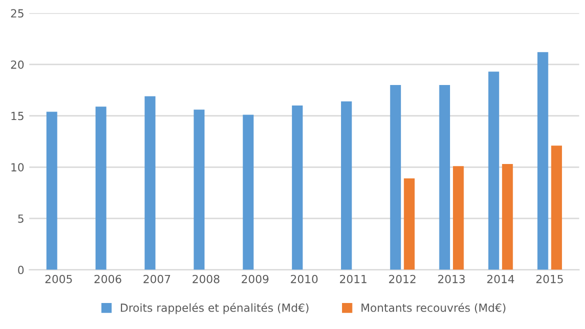 This screenshot has height=329, width=585. I want to click on x-tick-label: 2014, so click(500, 279).